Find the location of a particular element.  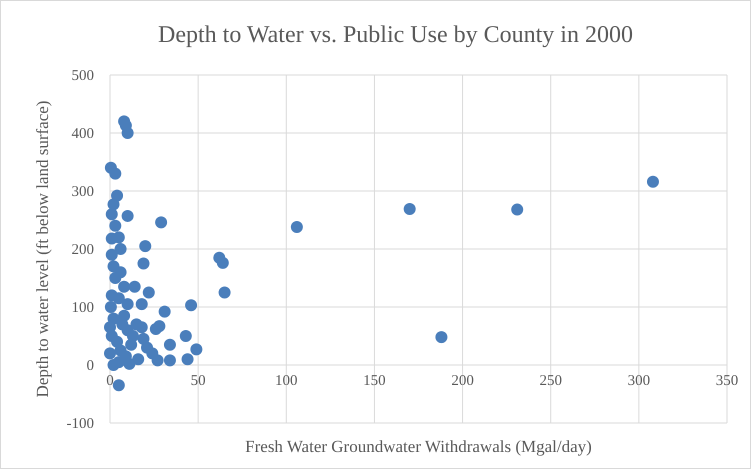

x-tick-label: 200 is located at coordinates (462, 381).